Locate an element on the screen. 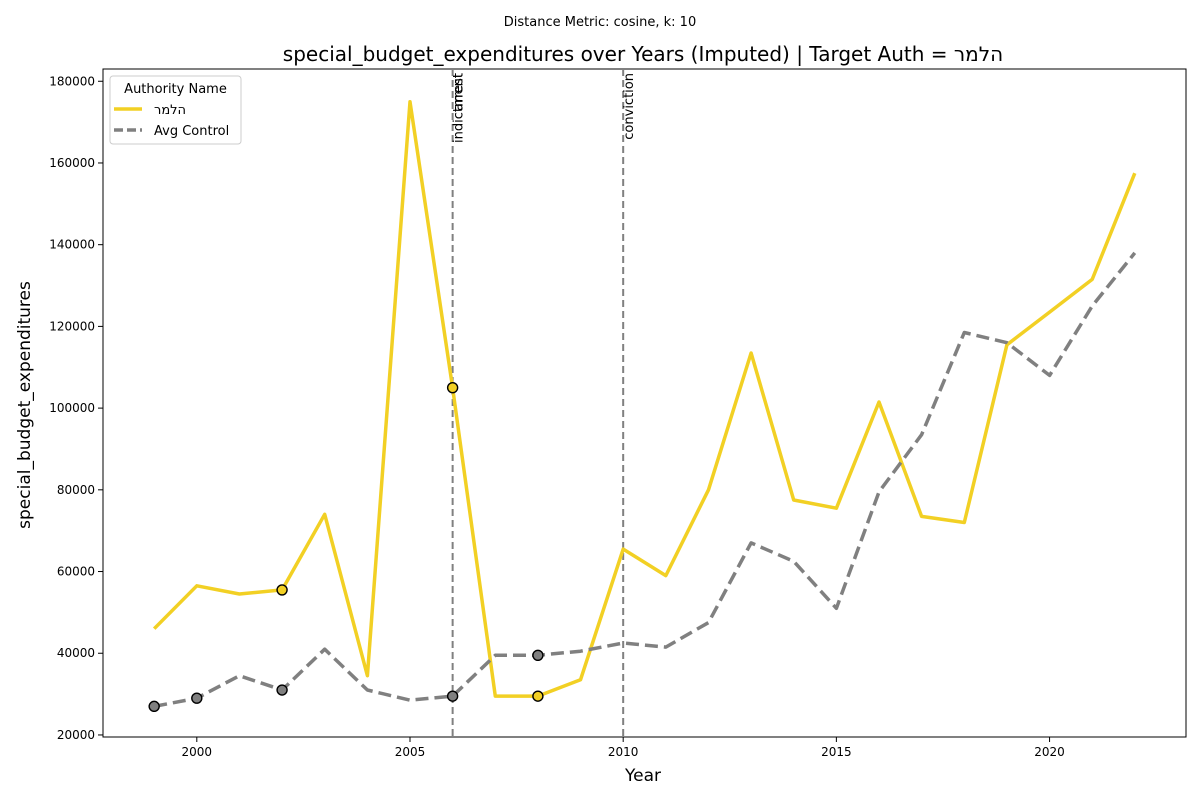  x-tick-label: 2000 is located at coordinates (197, 752).